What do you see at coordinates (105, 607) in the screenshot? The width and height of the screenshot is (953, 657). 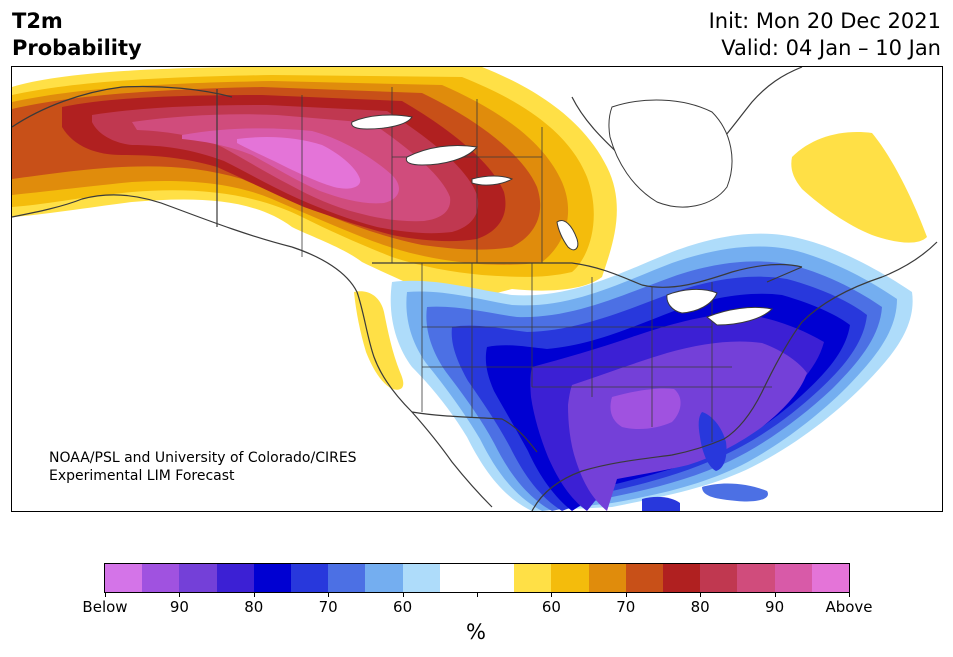 I see `colorbar-tick-label: Below` at bounding box center [105, 607].